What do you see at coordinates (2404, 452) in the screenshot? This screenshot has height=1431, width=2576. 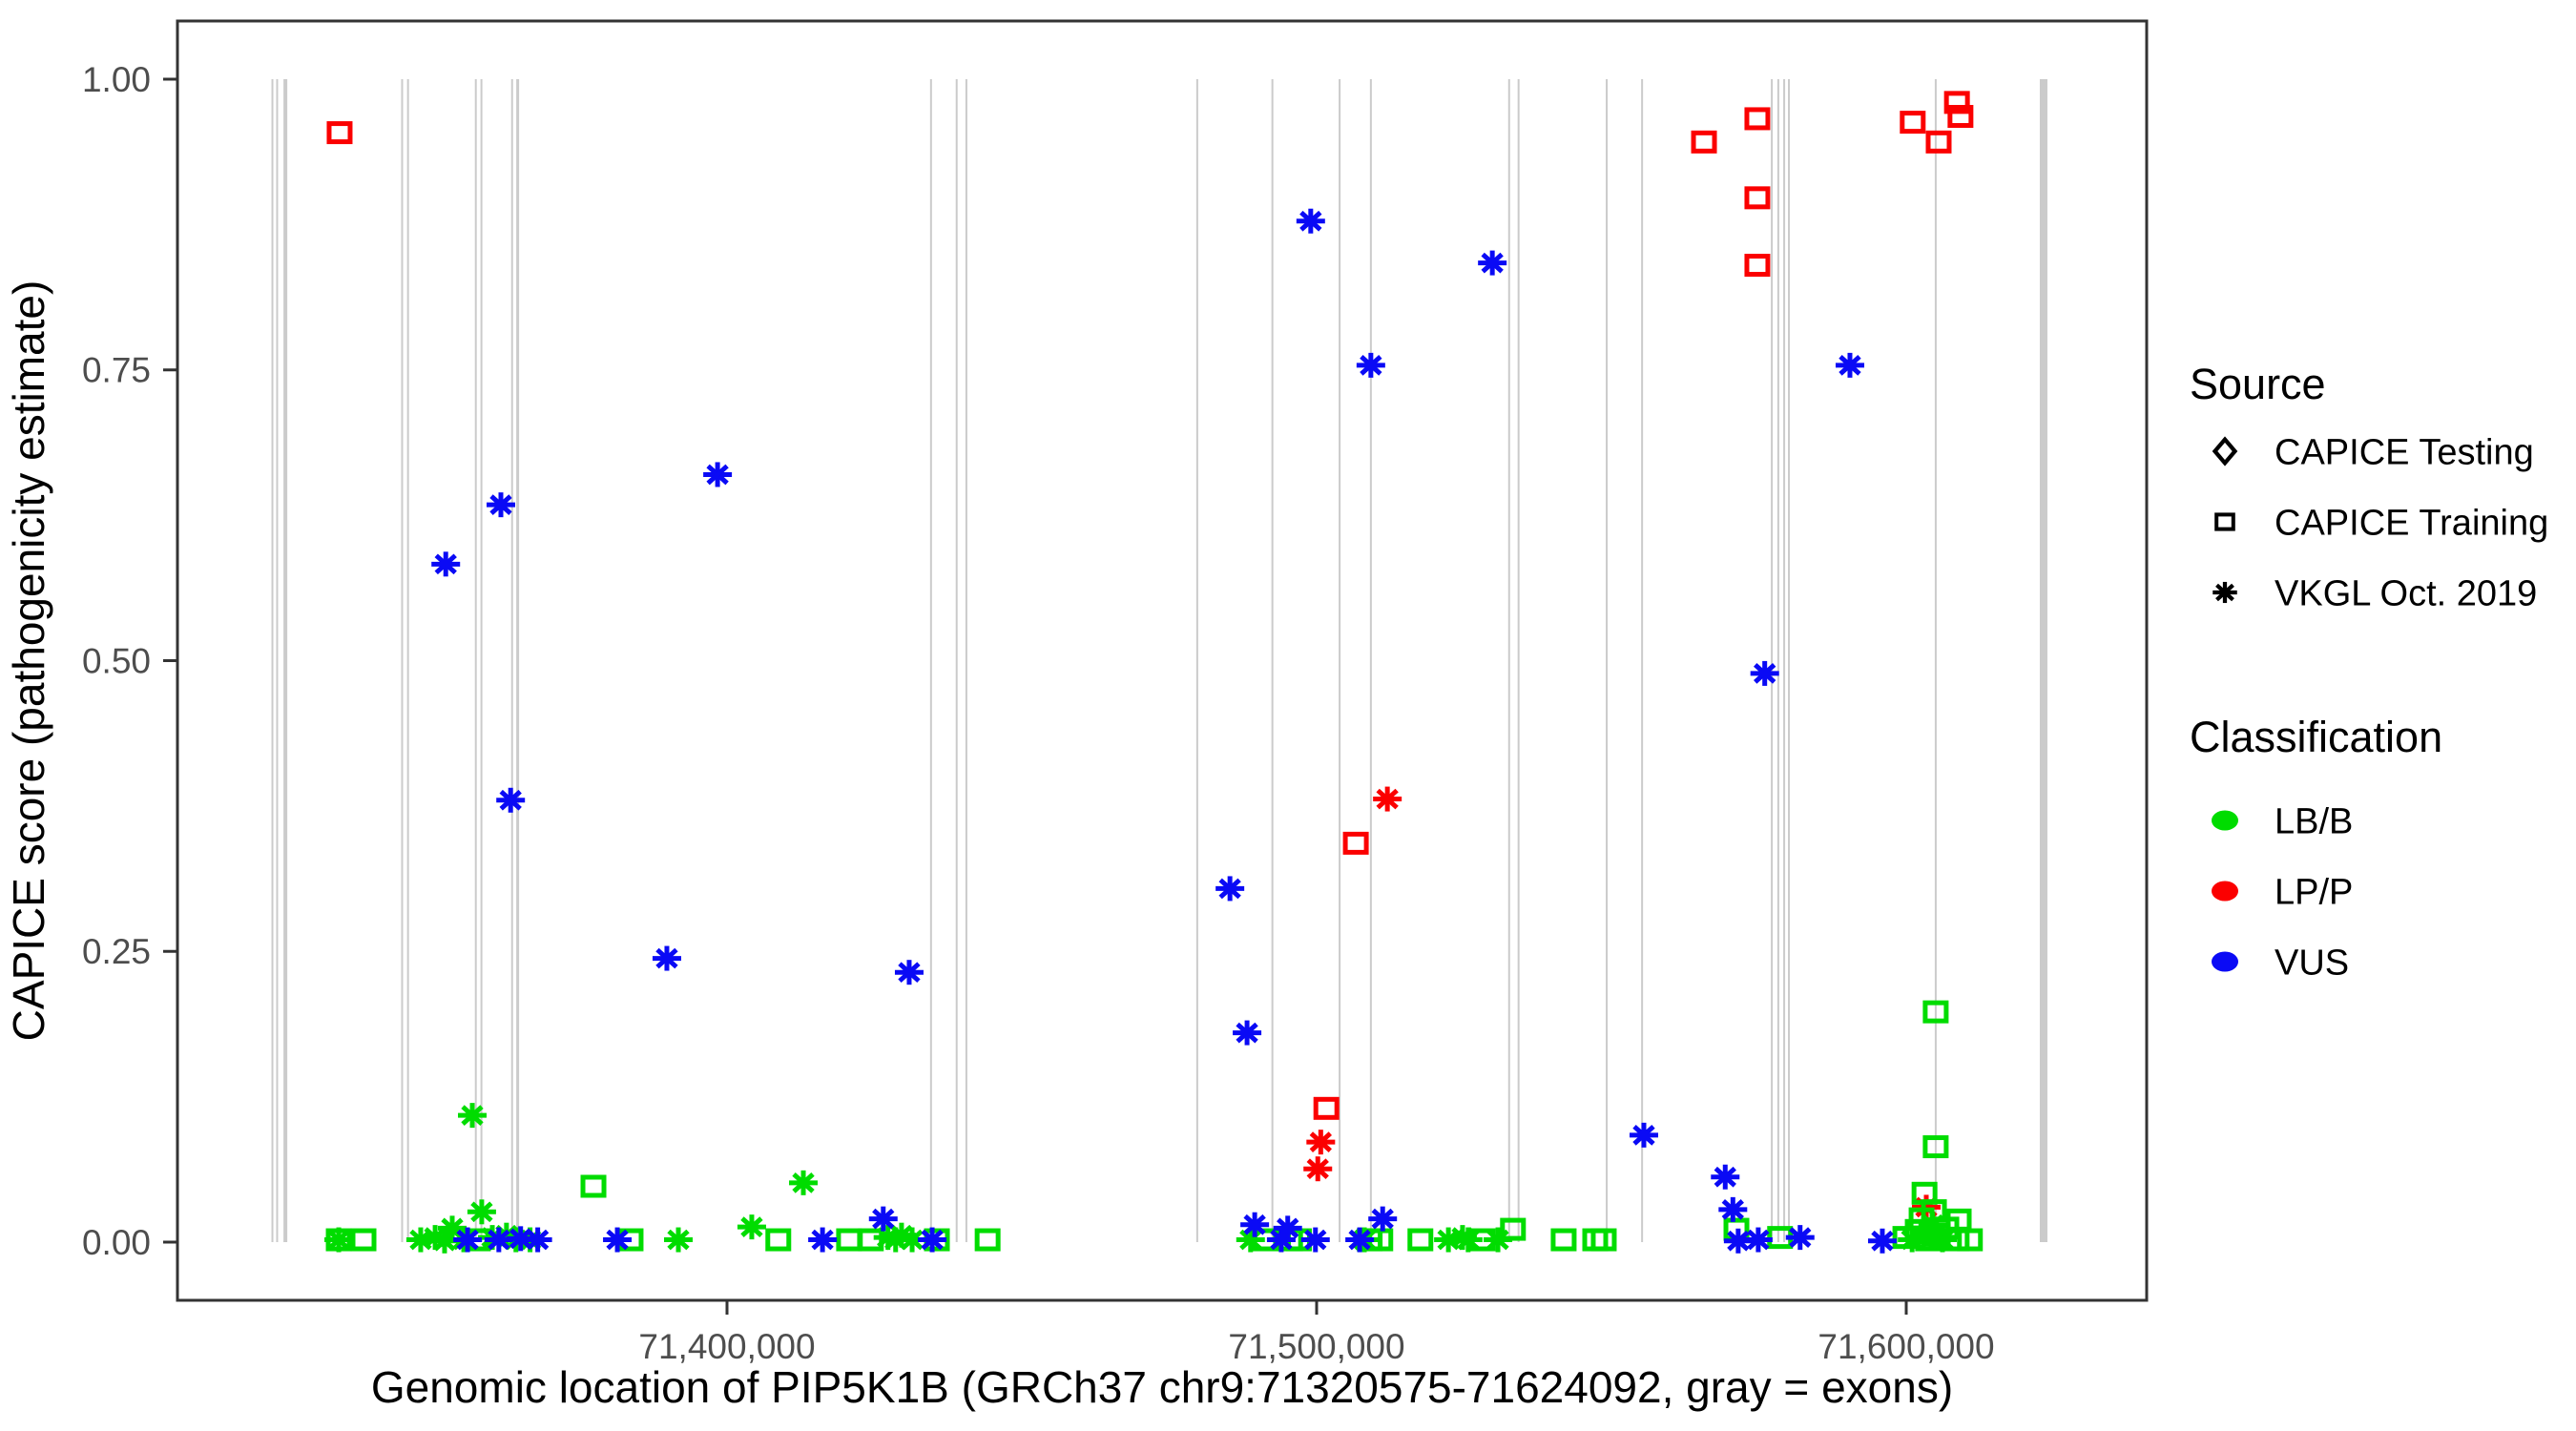 I see `legend-source-item-label: CAPICE Testing` at bounding box center [2404, 452].